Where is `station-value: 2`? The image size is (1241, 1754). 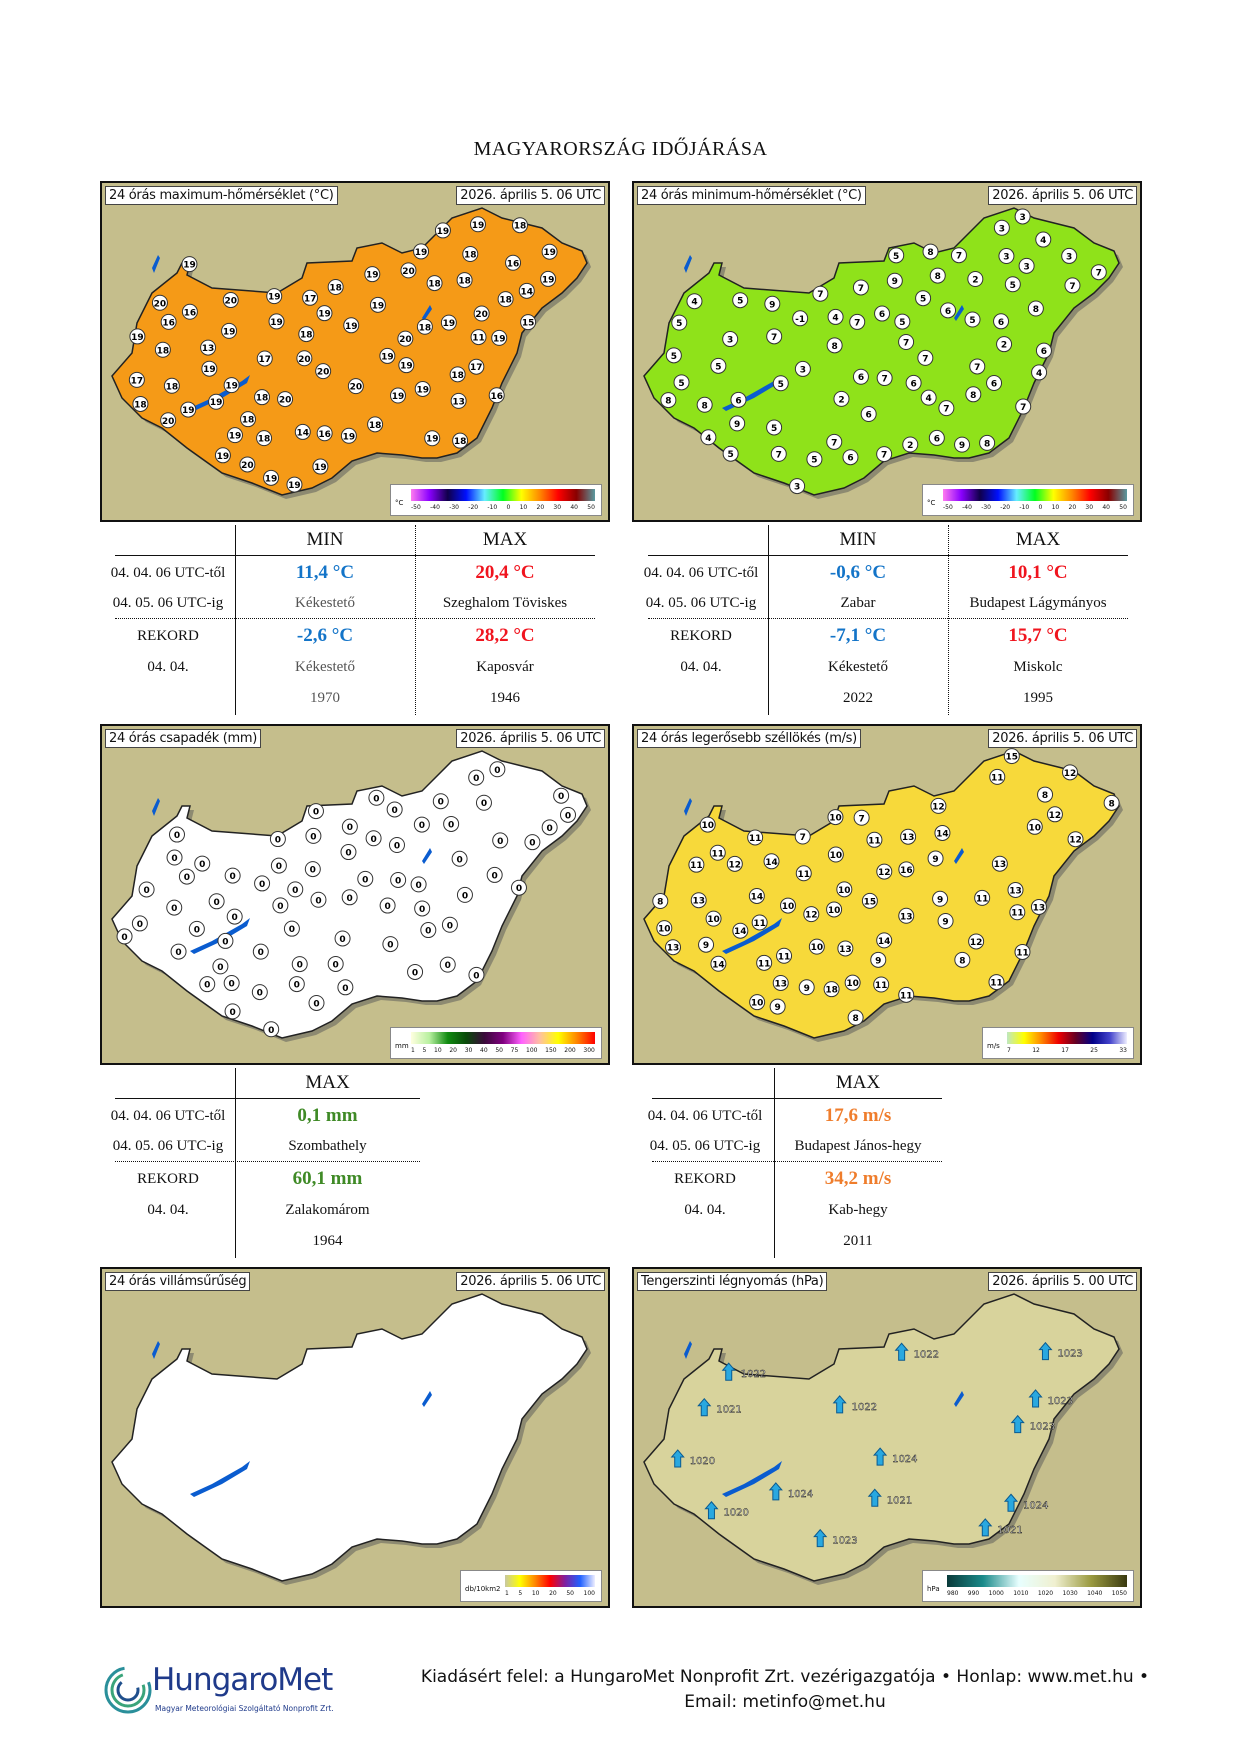 station-value: 2 is located at coordinates (910, 446).